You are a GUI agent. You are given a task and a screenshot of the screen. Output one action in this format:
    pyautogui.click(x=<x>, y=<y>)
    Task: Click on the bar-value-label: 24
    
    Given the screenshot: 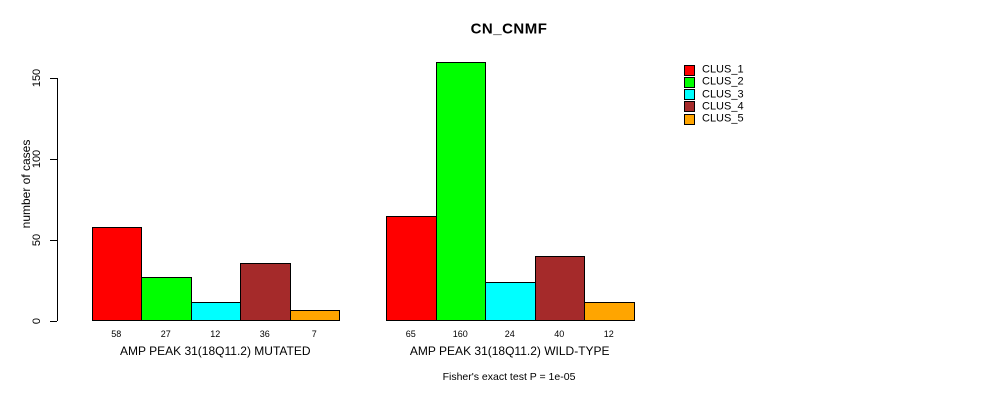 What is the action you would take?
    pyautogui.click(x=509, y=334)
    